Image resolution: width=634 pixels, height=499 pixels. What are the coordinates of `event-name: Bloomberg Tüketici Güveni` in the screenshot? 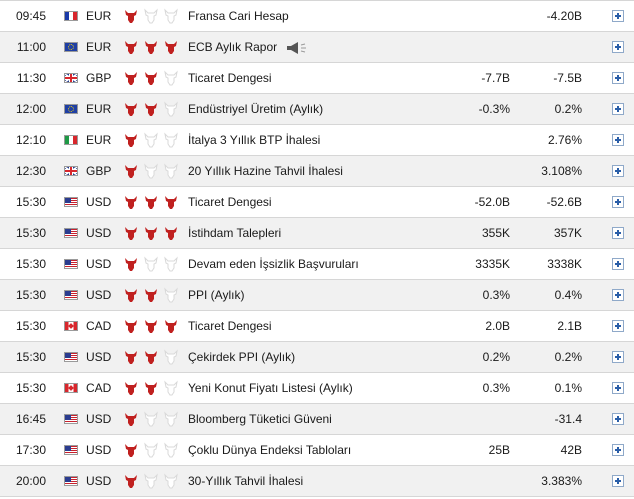 It's located at (260, 419).